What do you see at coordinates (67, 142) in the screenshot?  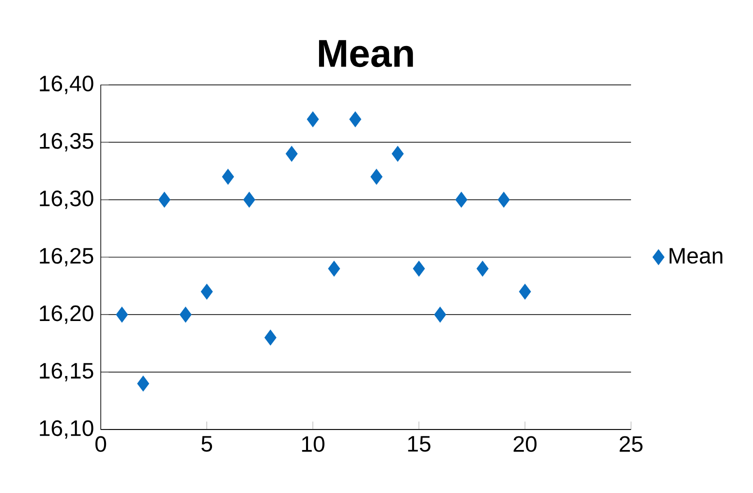 I see `y-tick-label: 16,35` at bounding box center [67, 142].